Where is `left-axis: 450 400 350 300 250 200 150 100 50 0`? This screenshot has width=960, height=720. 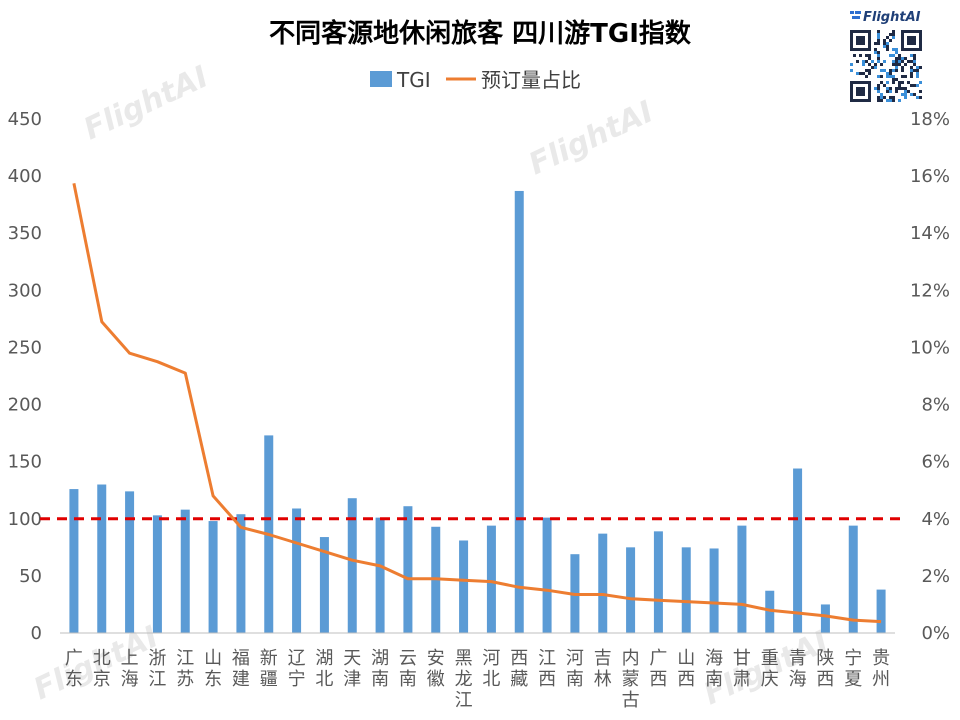
left-axis: 450 400 350 300 250 200 150 100 50 0 is located at coordinates (25, 376).